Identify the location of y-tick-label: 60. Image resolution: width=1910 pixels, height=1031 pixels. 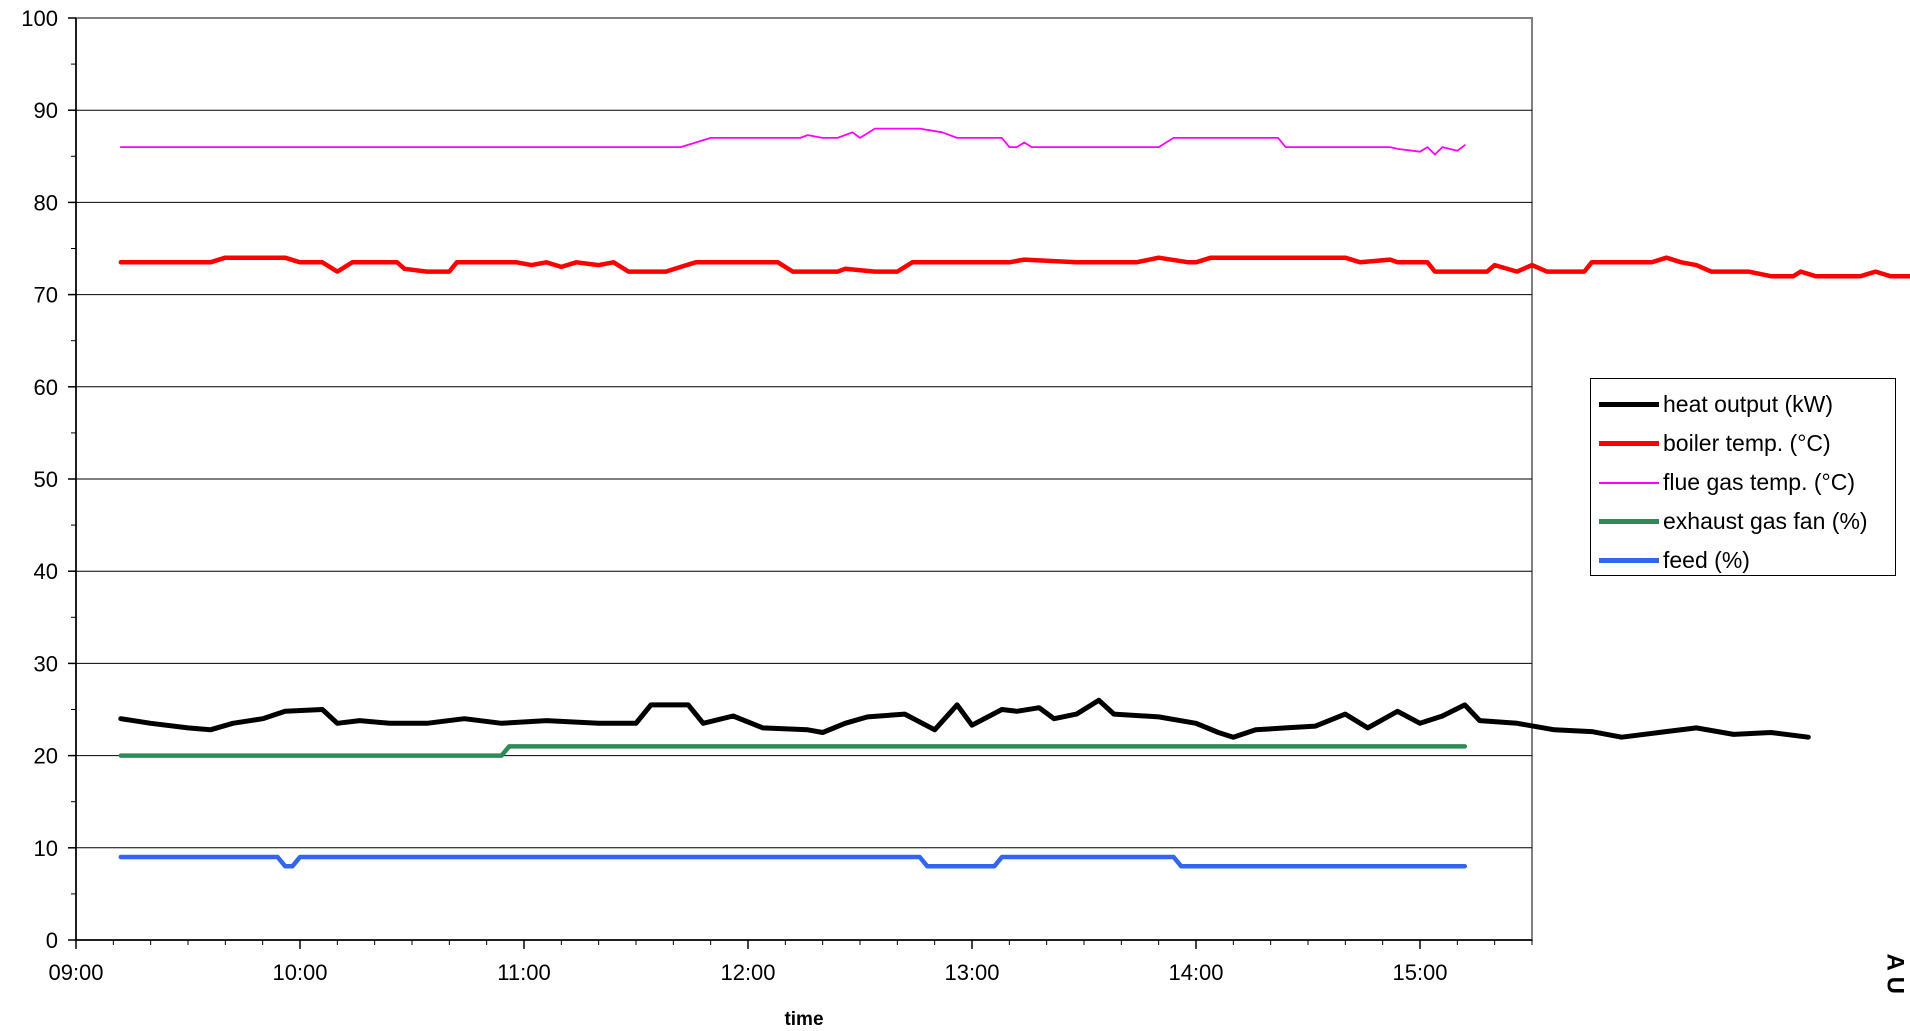
(46, 387).